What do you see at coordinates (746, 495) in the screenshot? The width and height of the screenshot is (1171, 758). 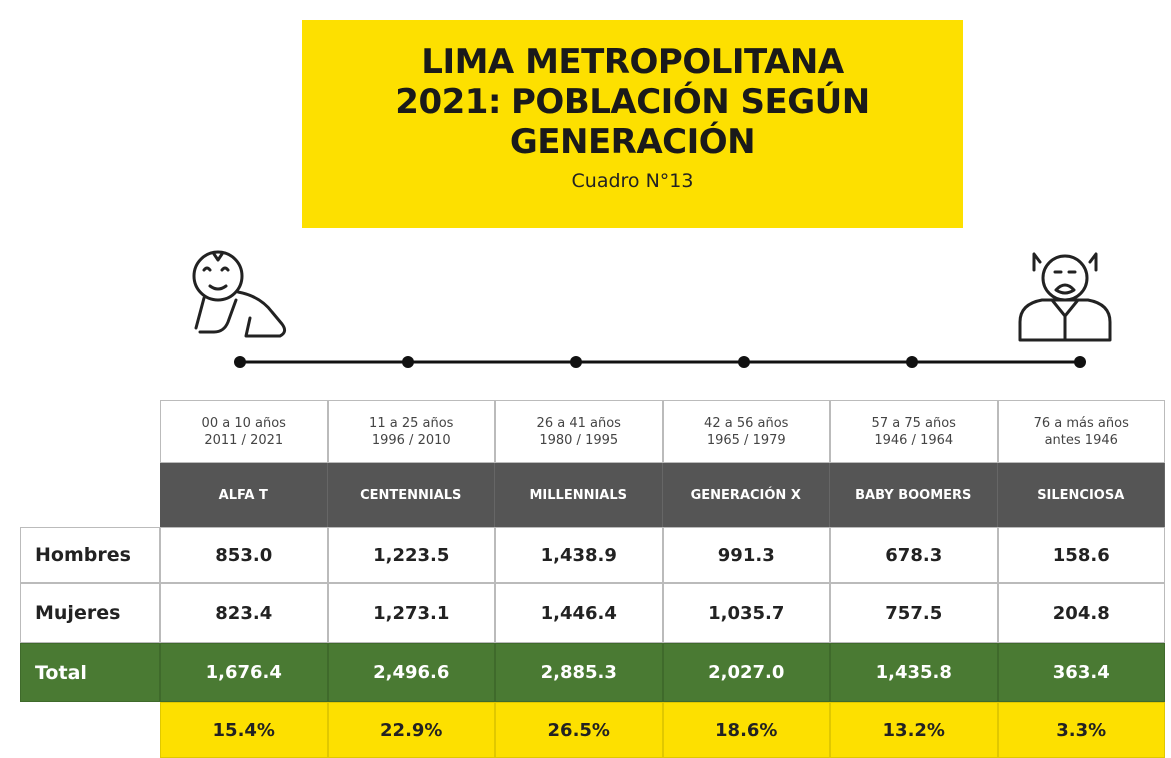 I see `generation-header: GENERACIÓN X` at bounding box center [746, 495].